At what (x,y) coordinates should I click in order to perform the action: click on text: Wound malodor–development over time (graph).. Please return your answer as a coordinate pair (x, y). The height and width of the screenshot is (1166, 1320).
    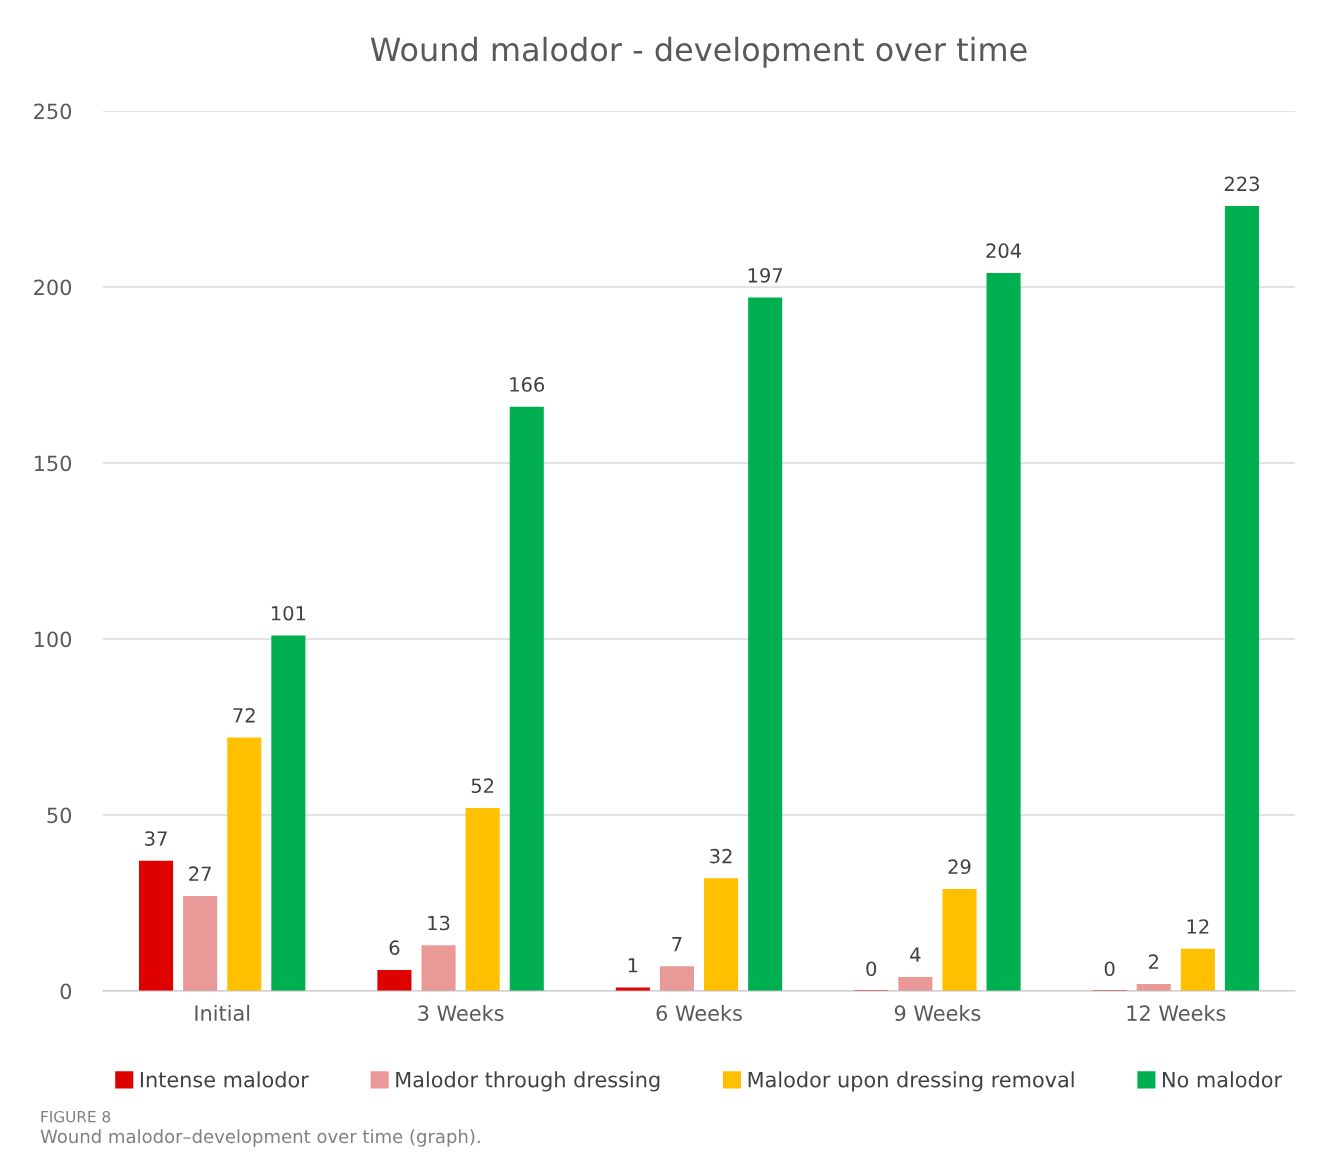
    Looking at the image, I should click on (260, 1138).